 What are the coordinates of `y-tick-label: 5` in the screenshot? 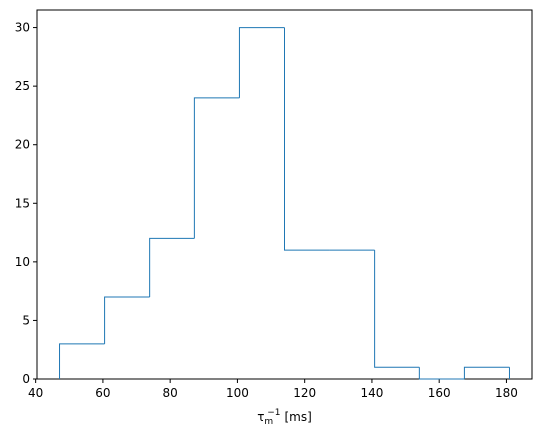 It's located at (26, 320).